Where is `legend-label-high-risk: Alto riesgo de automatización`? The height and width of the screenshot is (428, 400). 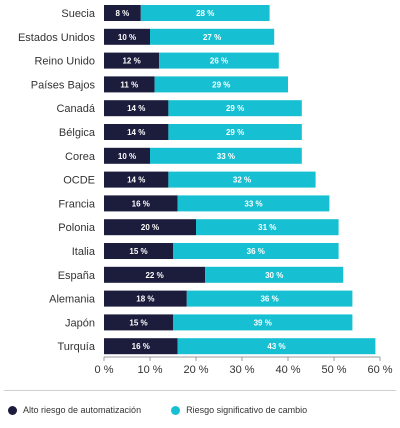
legend-label-high-risk: Alto riesgo de automatización is located at coordinates (82, 410).